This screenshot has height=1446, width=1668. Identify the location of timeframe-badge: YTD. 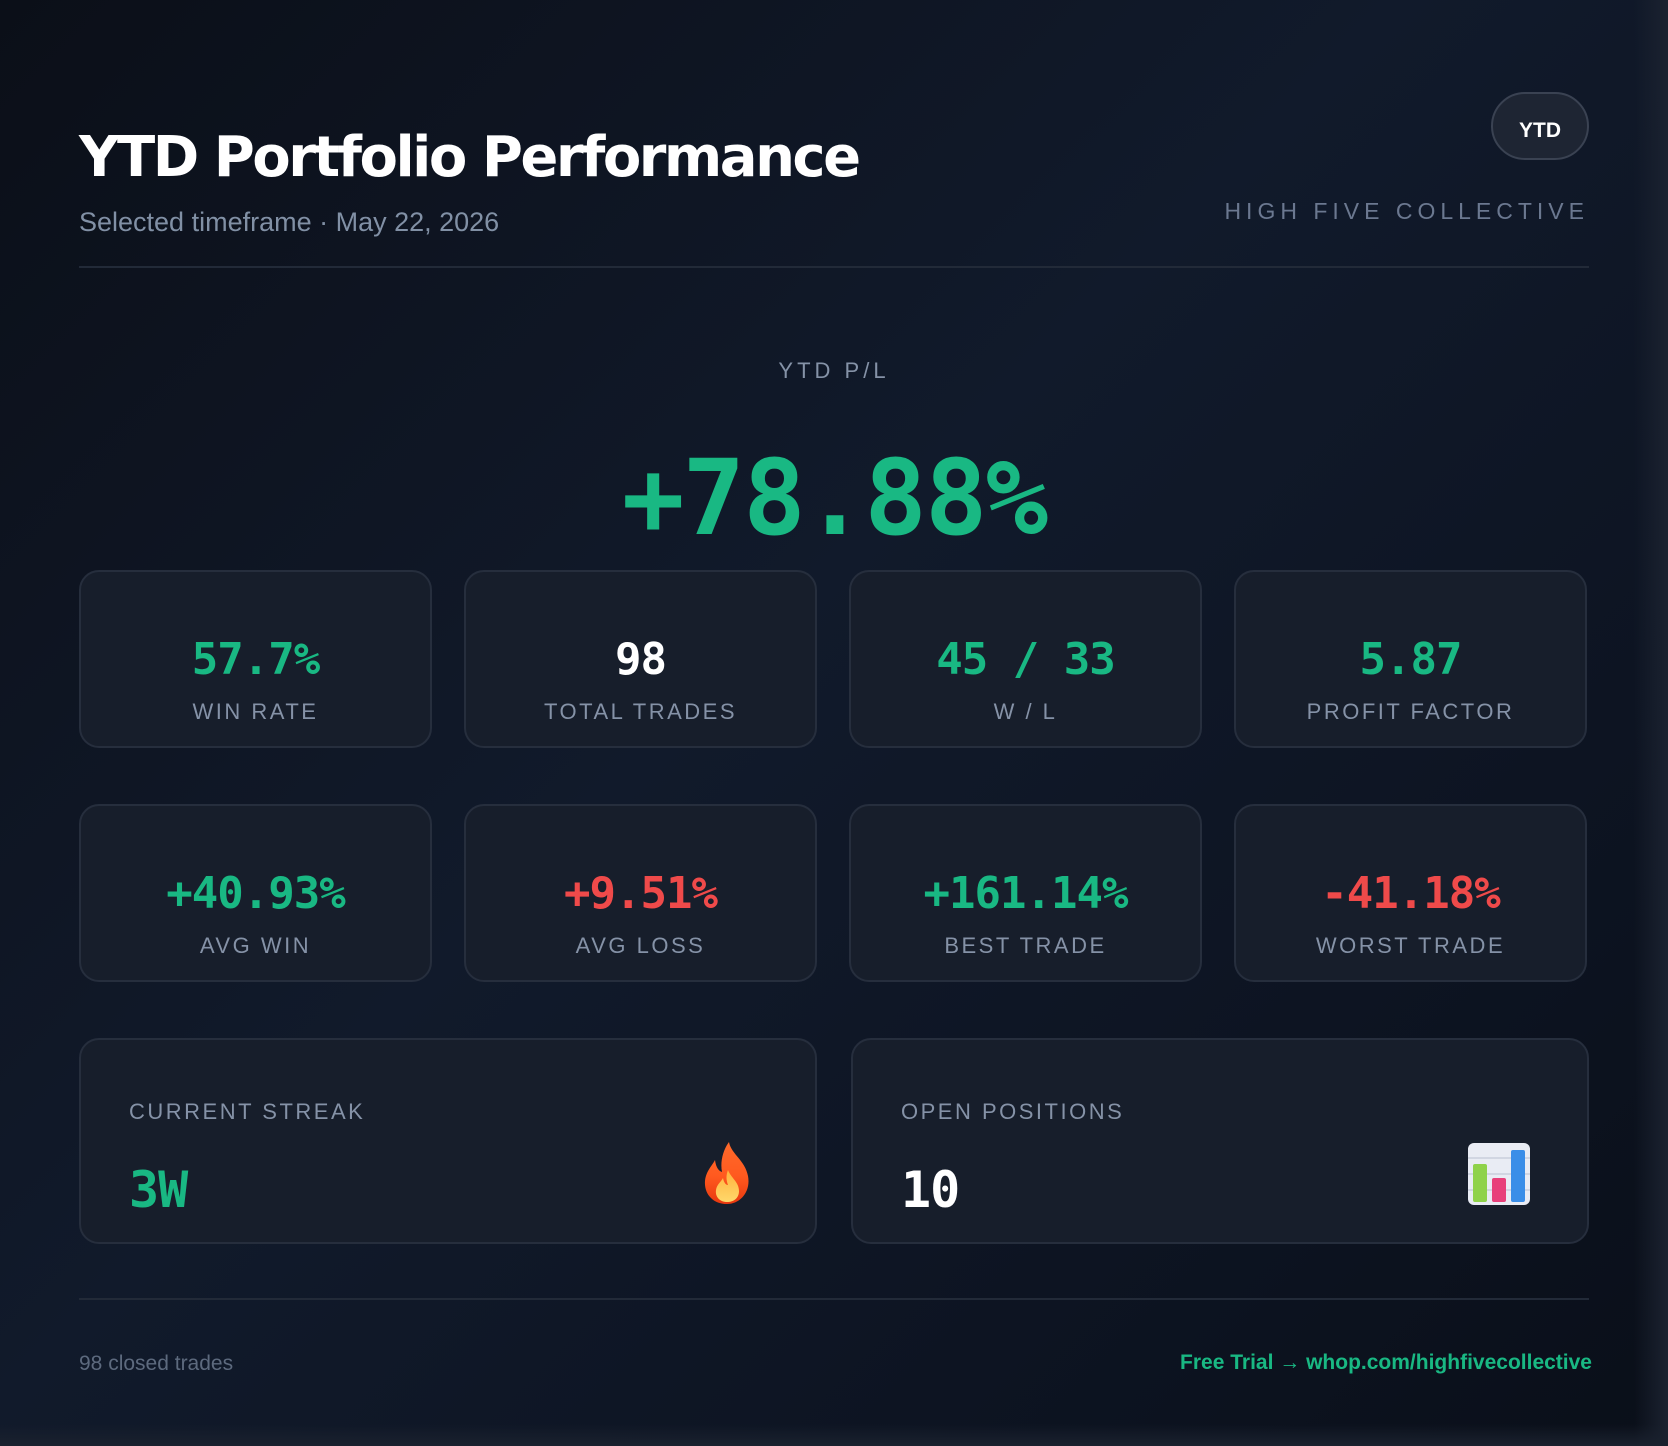
(1540, 126).